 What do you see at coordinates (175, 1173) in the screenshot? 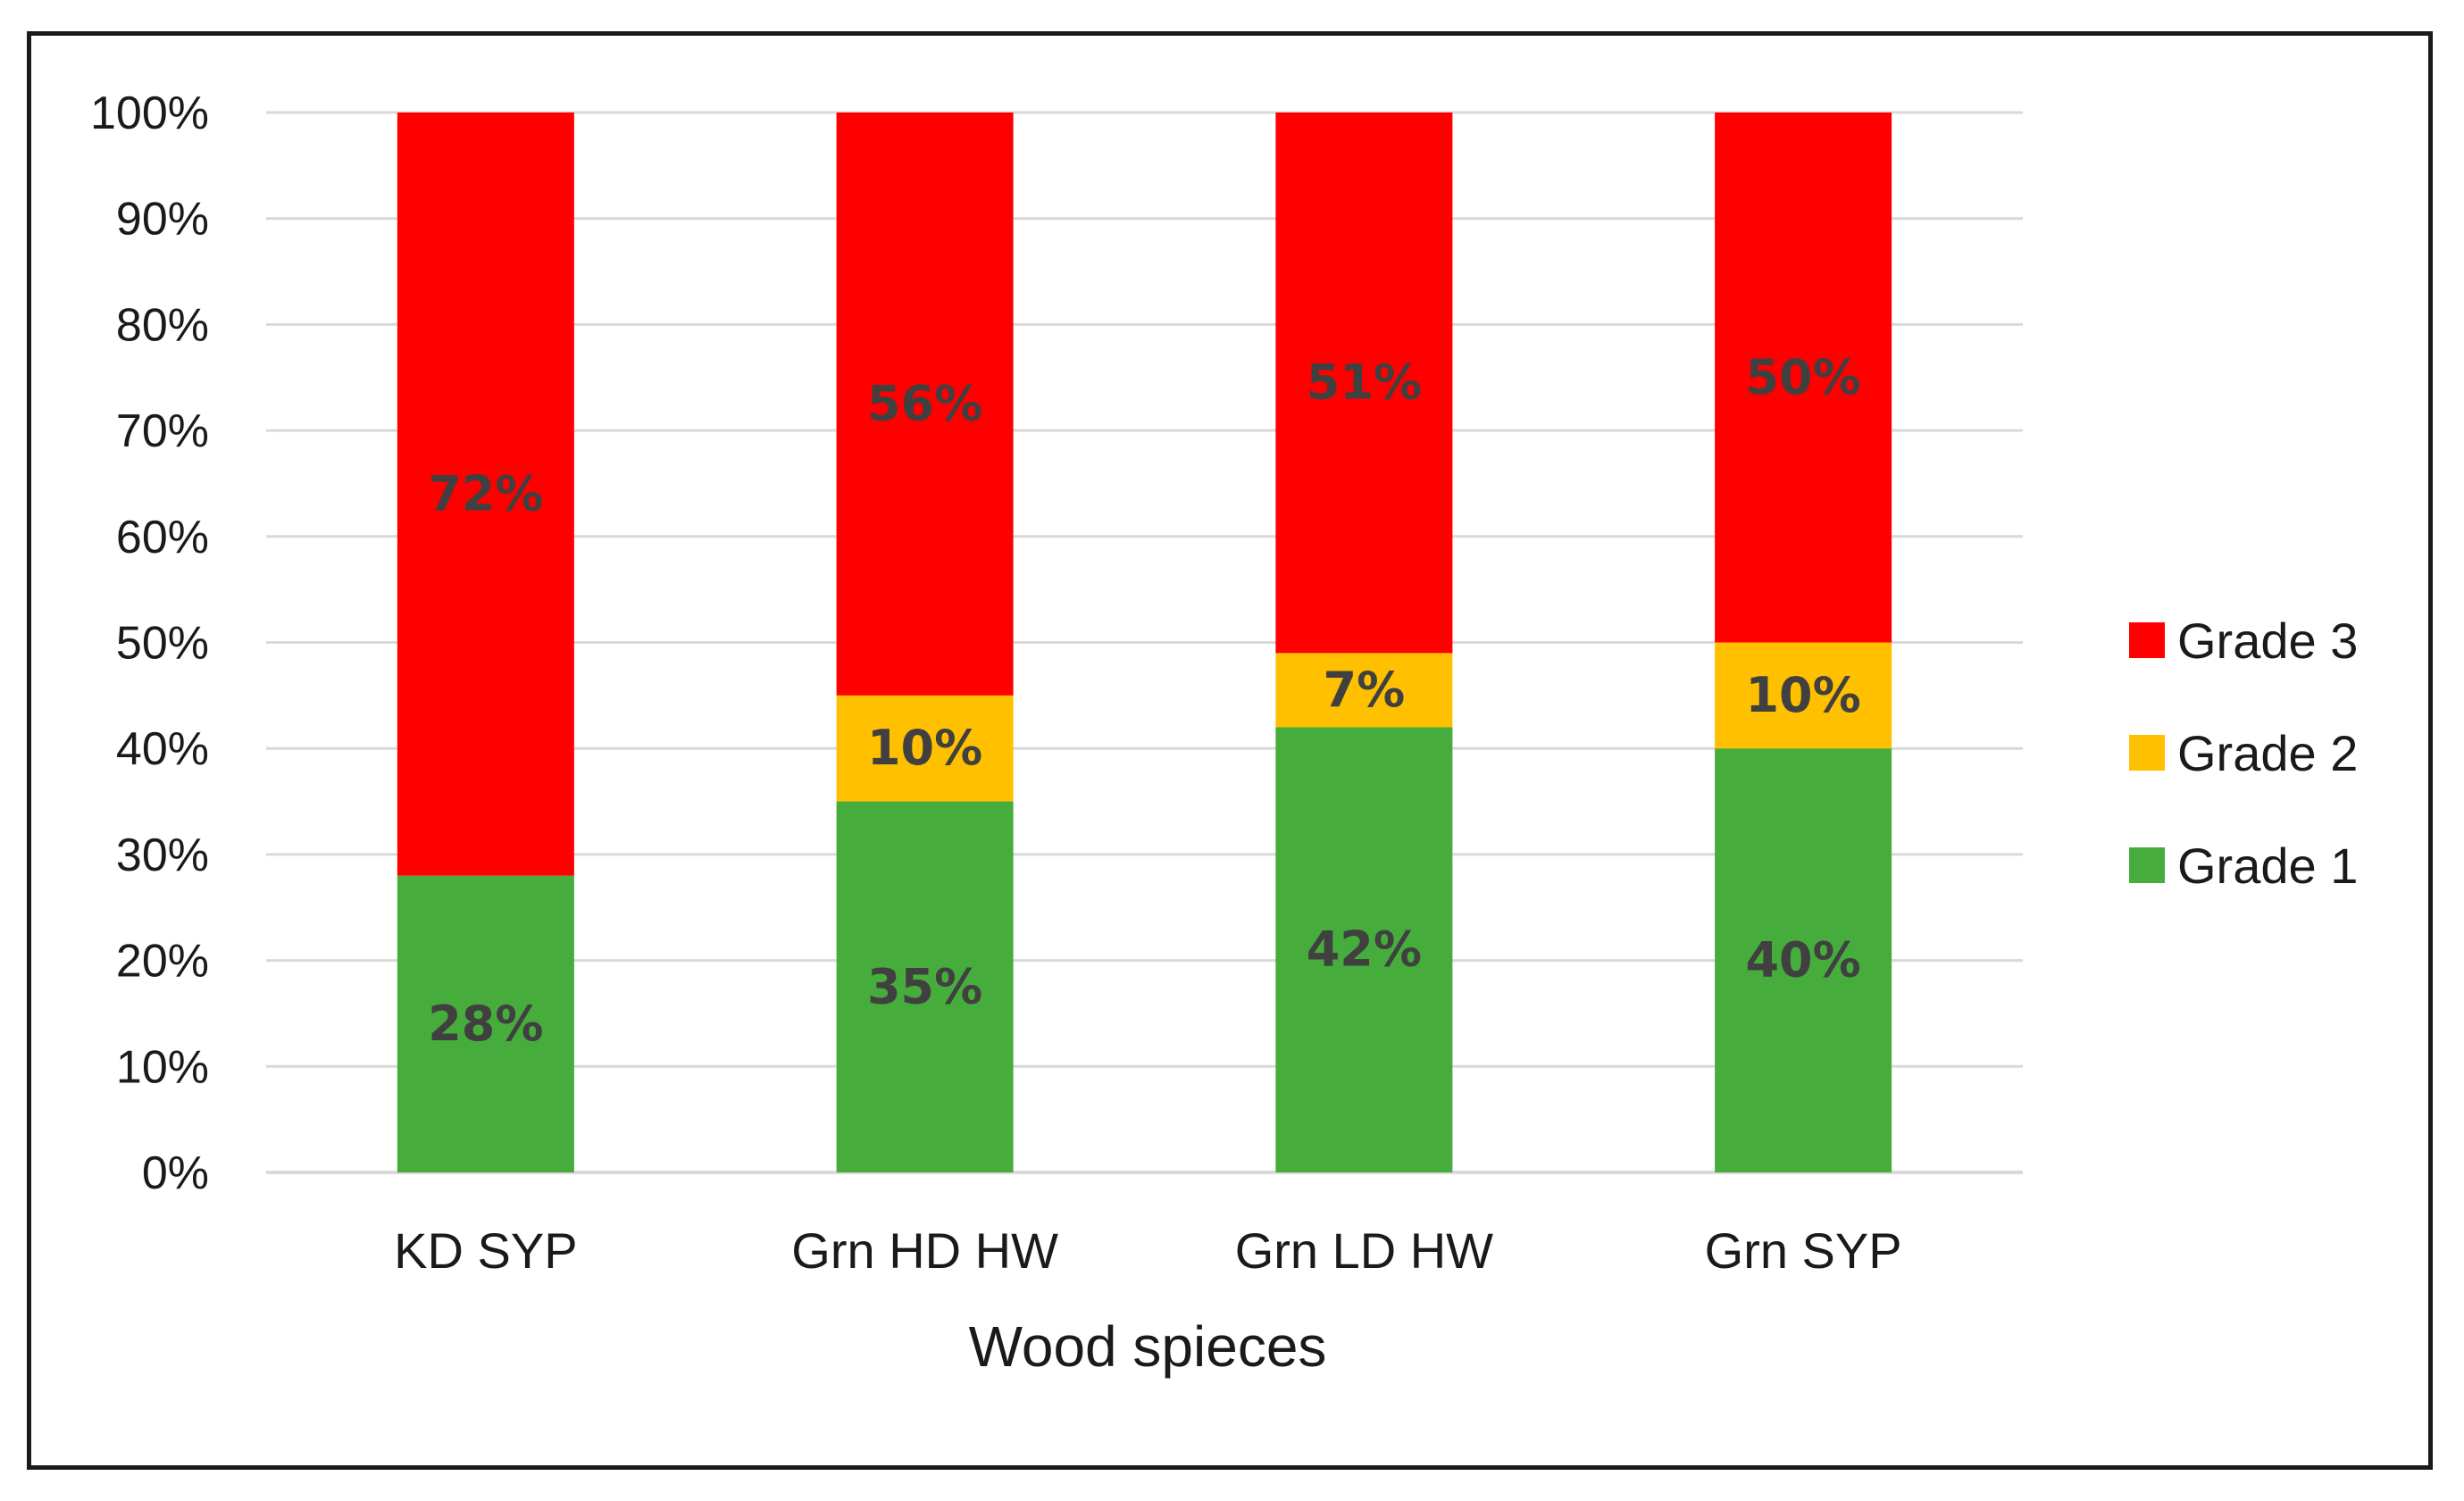
I see `y-tick-label: 0%` at bounding box center [175, 1173].